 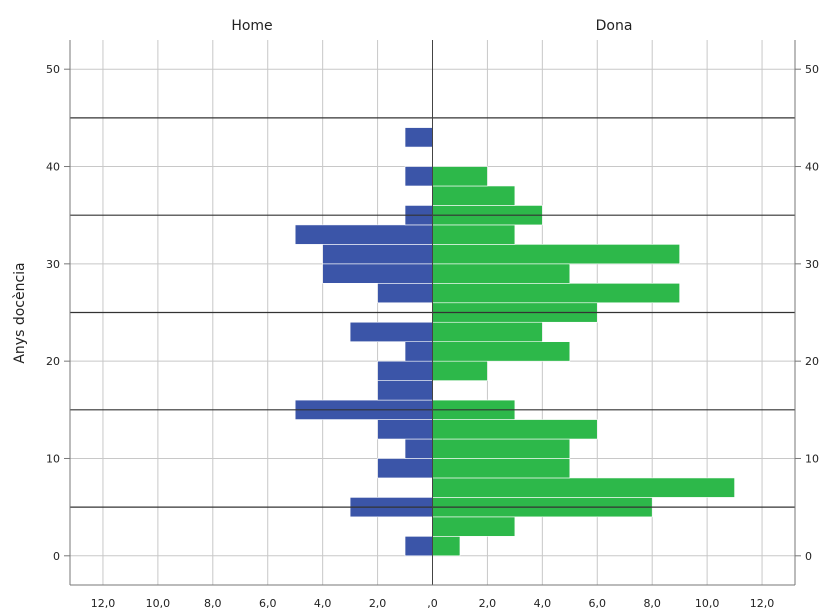 I want to click on y-tick-label-left: 10, so click(x=53, y=458).